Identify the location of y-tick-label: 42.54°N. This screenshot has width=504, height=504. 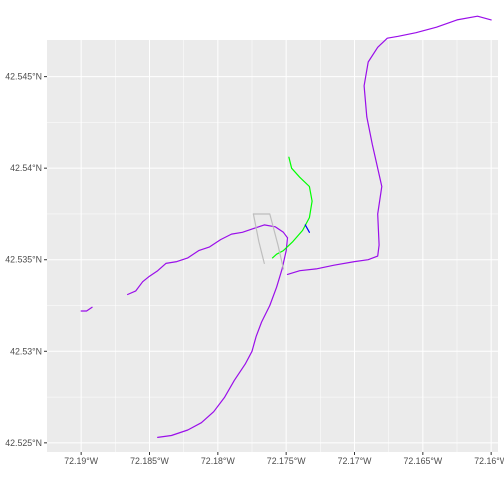
(26, 168).